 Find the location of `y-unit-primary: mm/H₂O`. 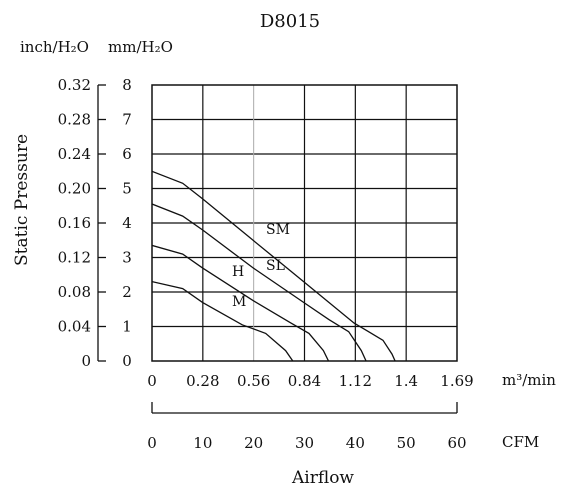

y-unit-primary: mm/H₂O is located at coordinates (140, 47).